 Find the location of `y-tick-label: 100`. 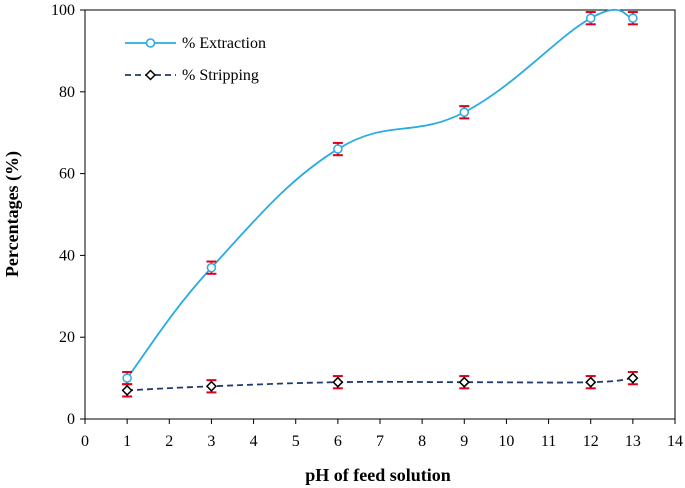

y-tick-label: 100 is located at coordinates (63, 10).